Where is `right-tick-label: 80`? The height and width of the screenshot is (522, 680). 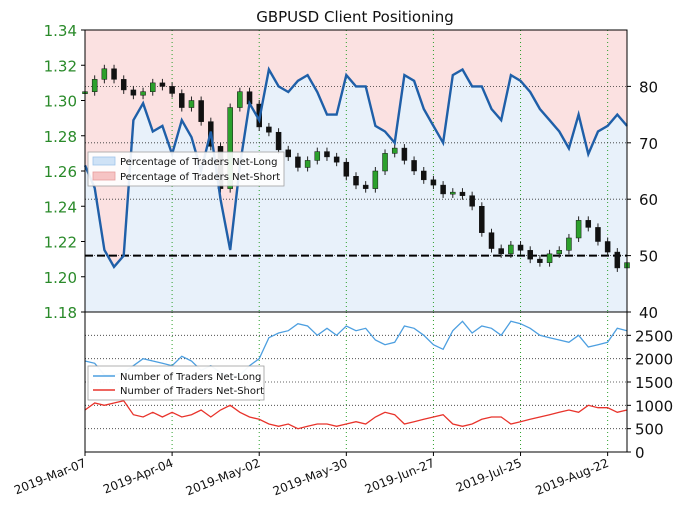
right-tick-label: 80 is located at coordinates (648, 87).